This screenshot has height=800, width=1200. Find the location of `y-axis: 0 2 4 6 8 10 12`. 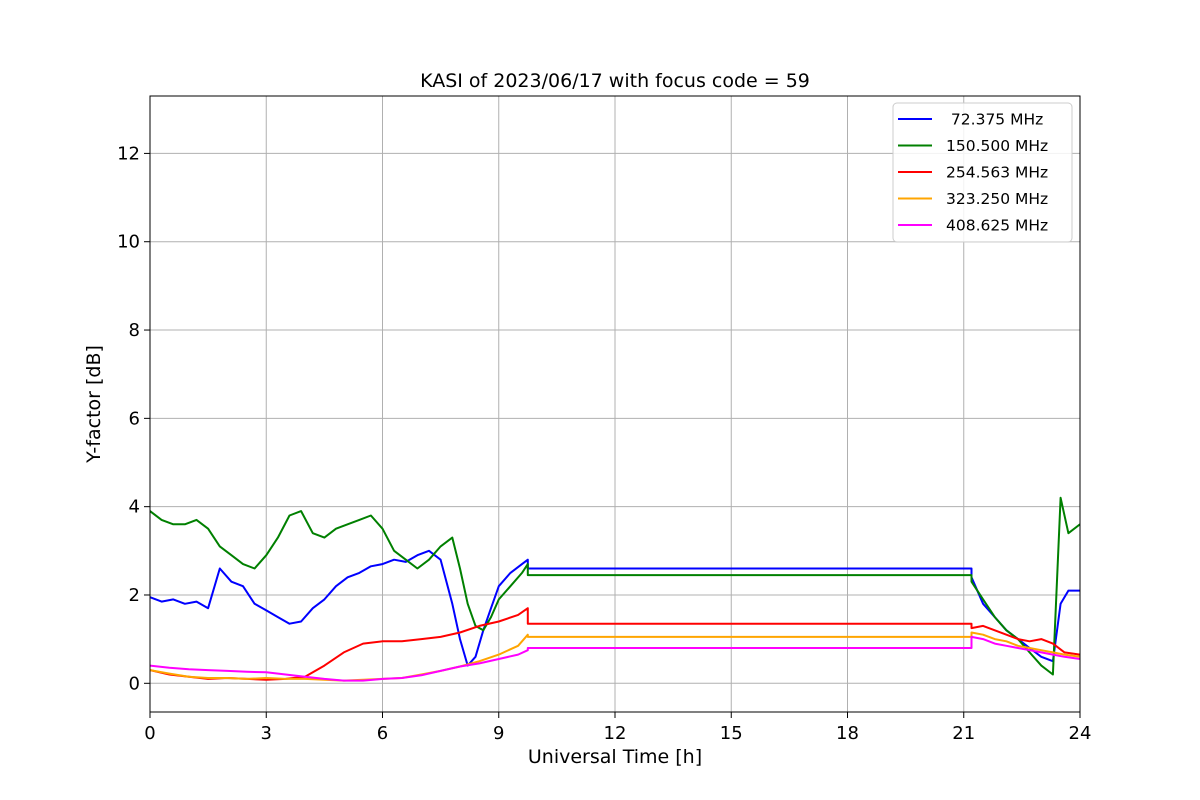

y-axis: 0 2 4 6 8 10 12 is located at coordinates (133, 418).